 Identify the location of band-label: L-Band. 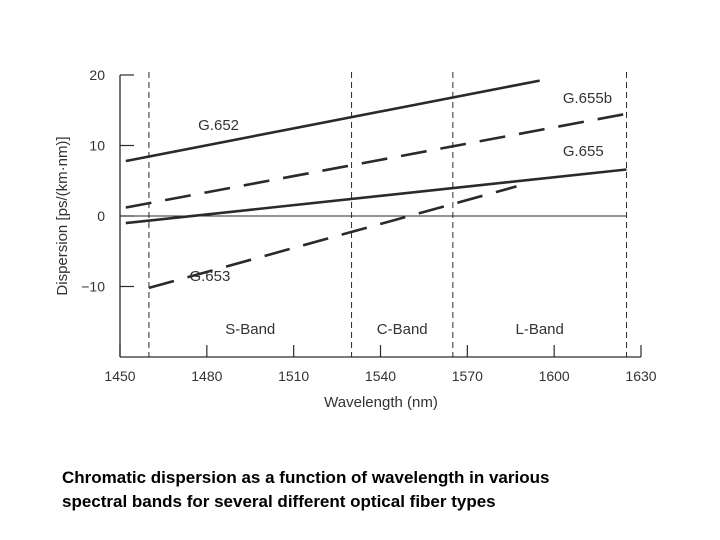
(540, 329).